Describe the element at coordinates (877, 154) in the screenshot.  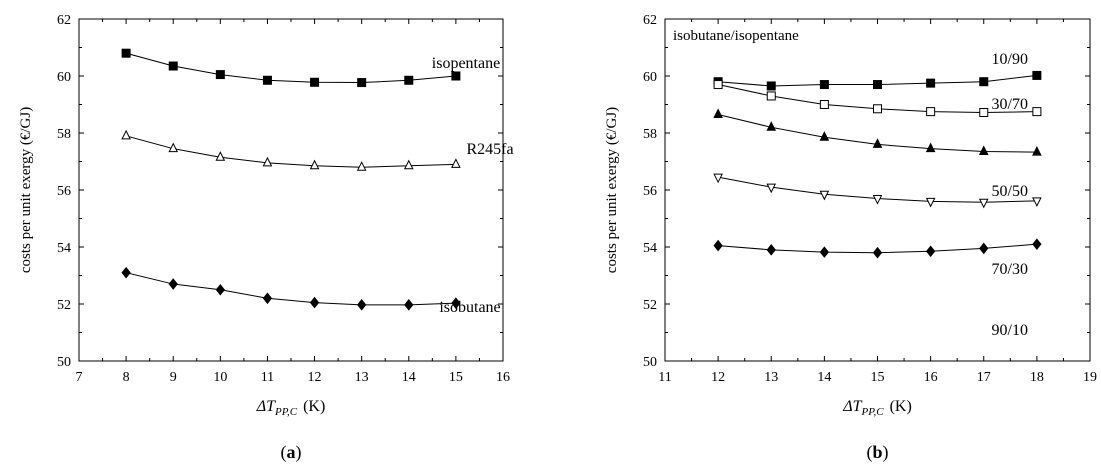
I see `series-50-50: 50/50` at that location.